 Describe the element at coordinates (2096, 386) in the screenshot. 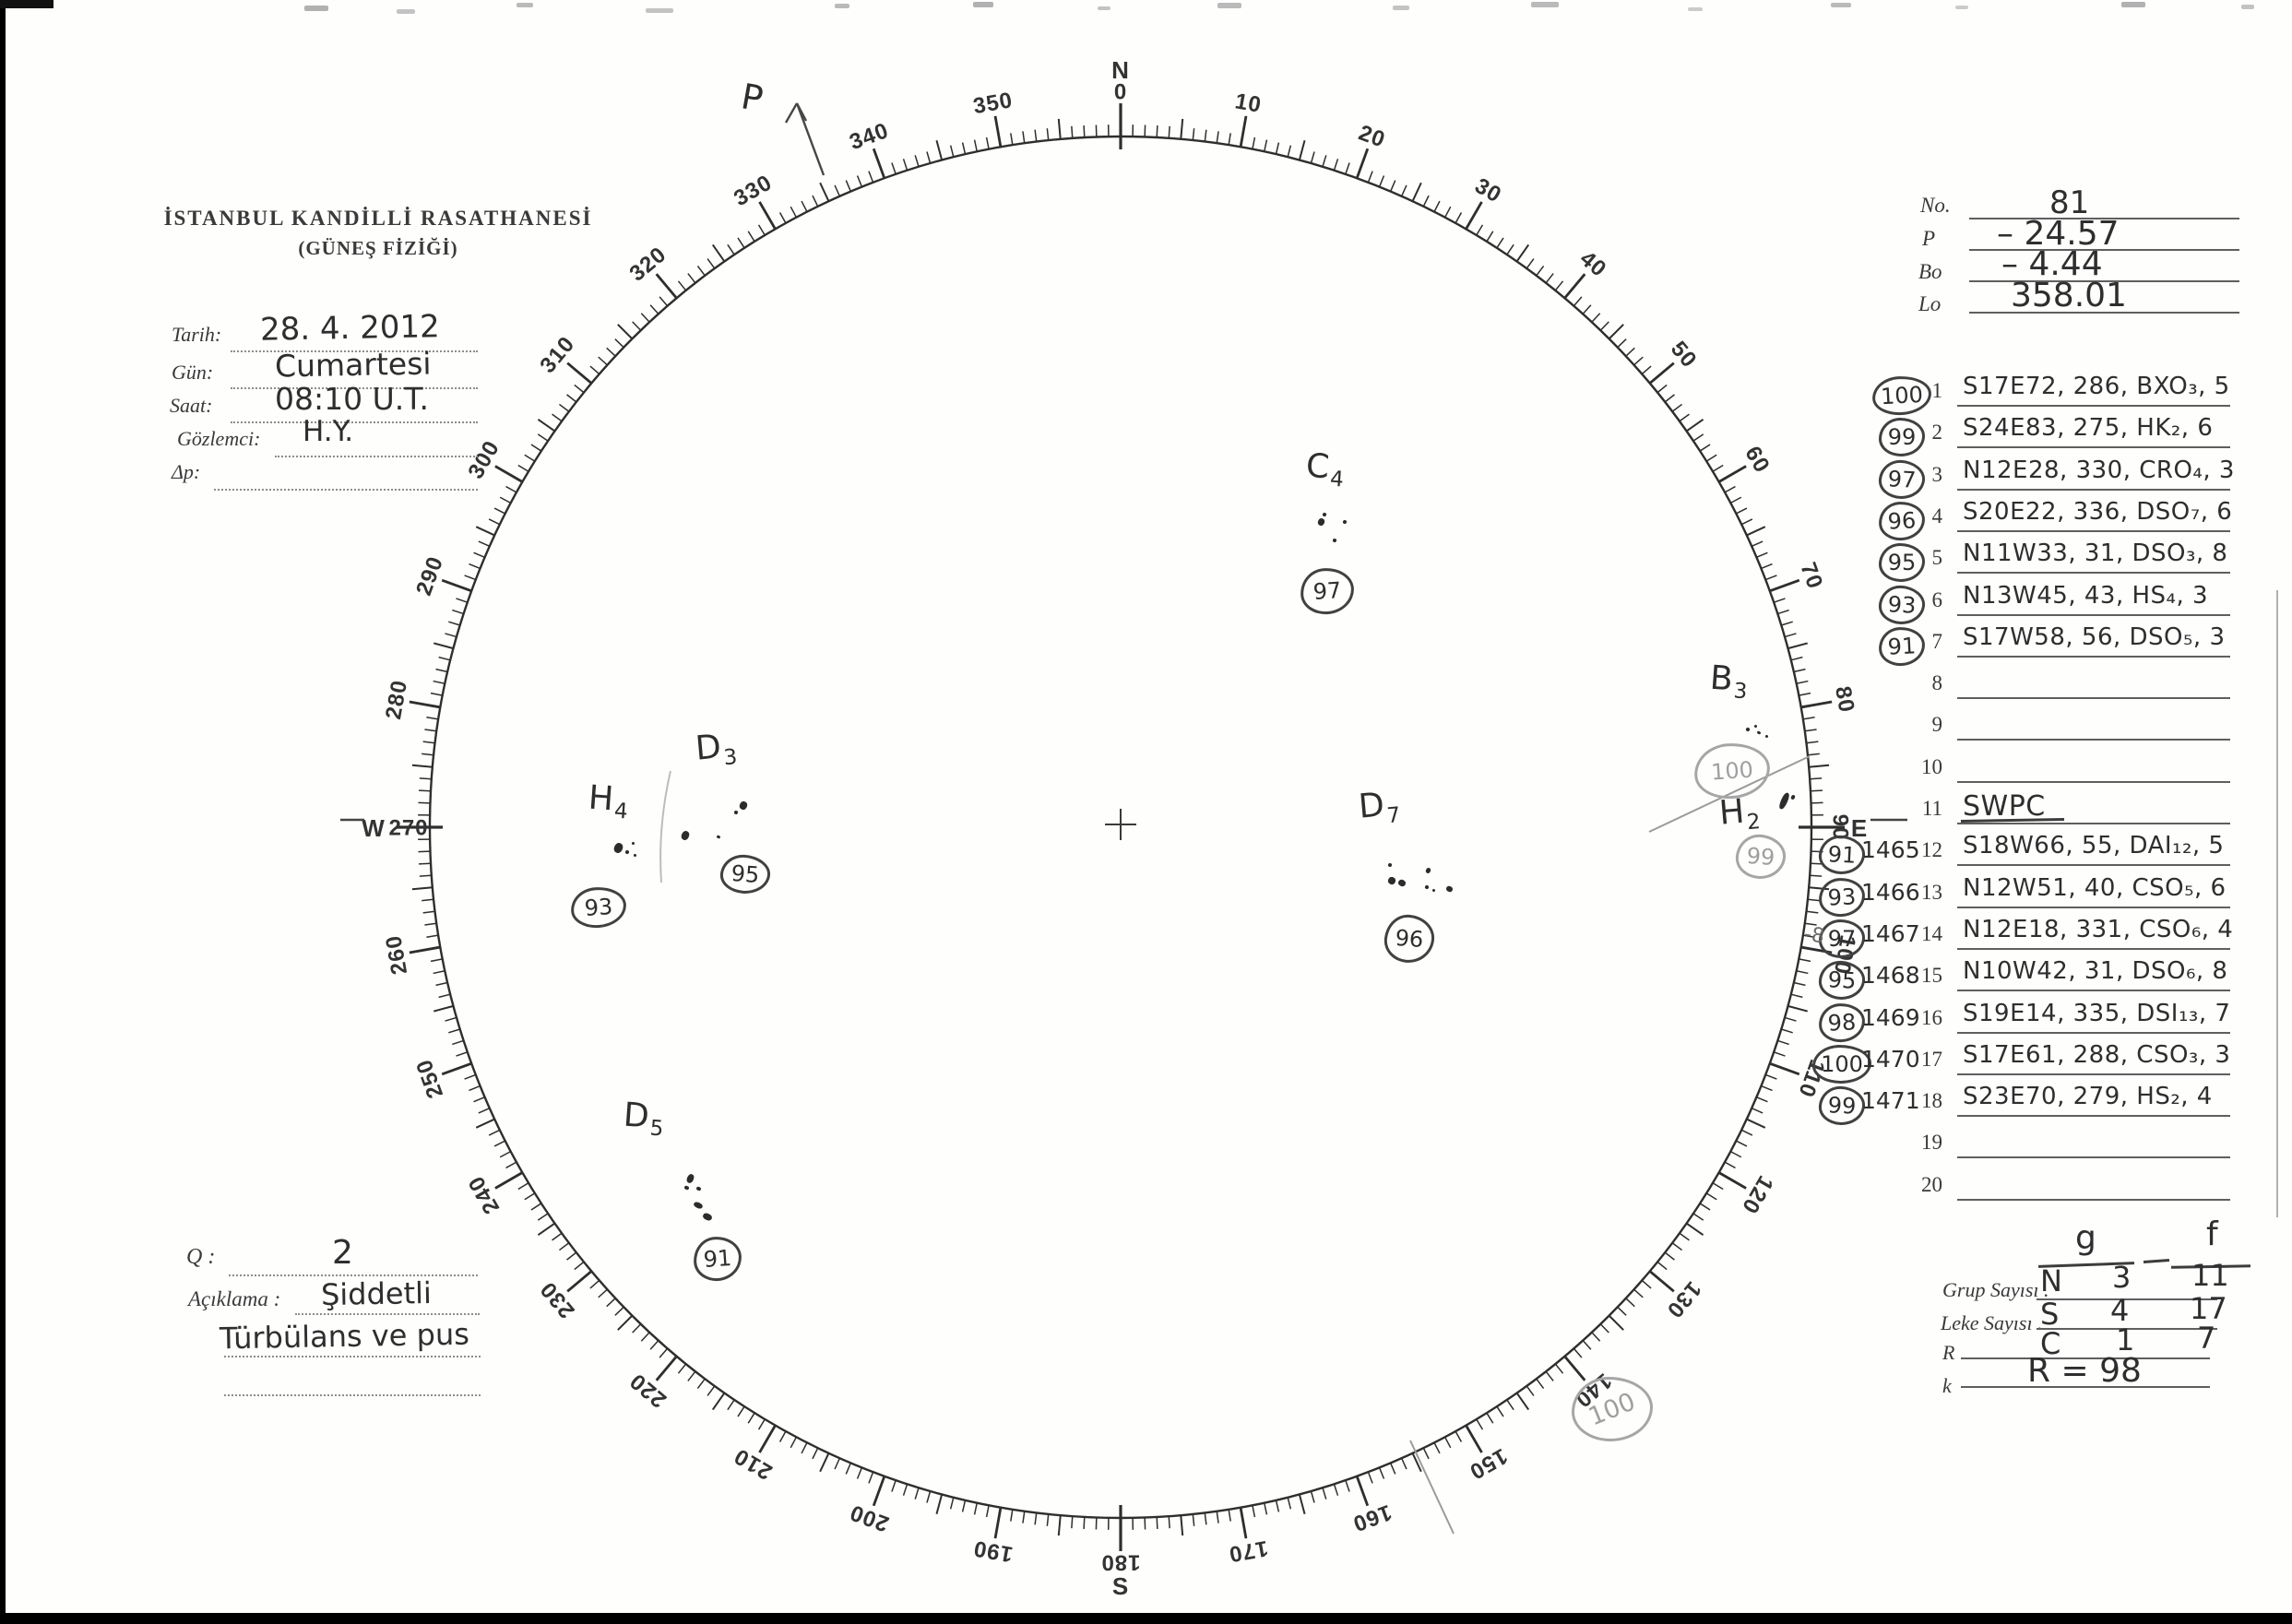

I see `row-entry-text-1: S17E72, 286, BXO₃, 5` at that location.